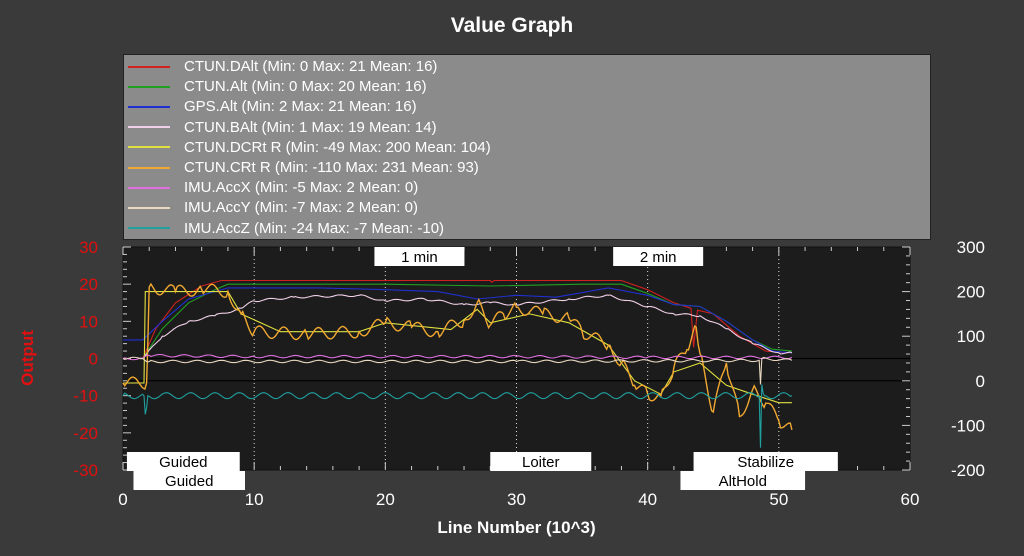 The image size is (1024, 556). Describe the element at coordinates (85, 470) in the screenshot. I see `y-tick-label: -30` at that location.